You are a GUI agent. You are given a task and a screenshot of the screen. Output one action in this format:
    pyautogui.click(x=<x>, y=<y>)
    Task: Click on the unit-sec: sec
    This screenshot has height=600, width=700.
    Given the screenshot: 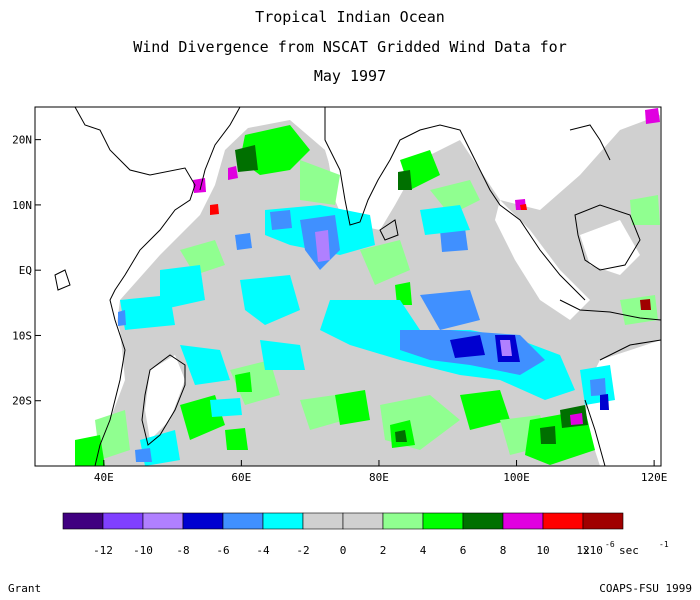 What is the action you would take?
    pyautogui.click(x=629, y=550)
    